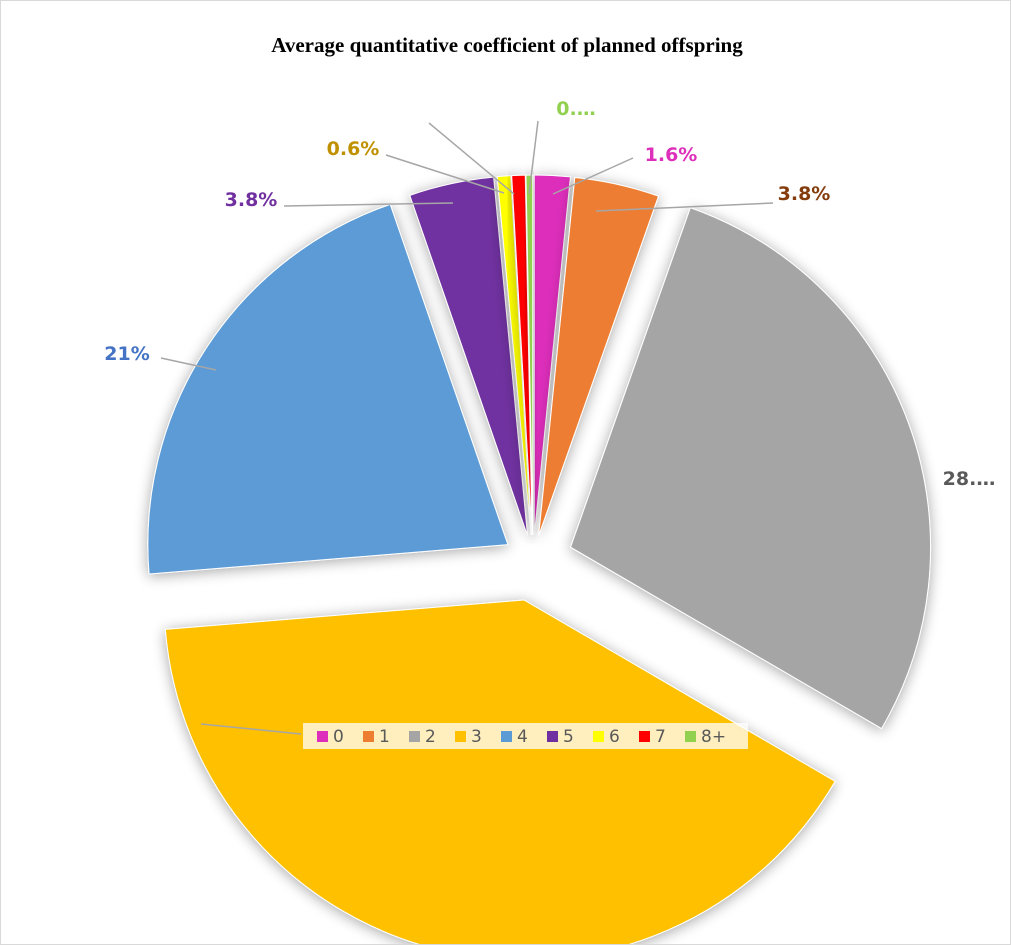  What do you see at coordinates (338, 737) in the screenshot?
I see `legend-label-0: 0` at bounding box center [338, 737].